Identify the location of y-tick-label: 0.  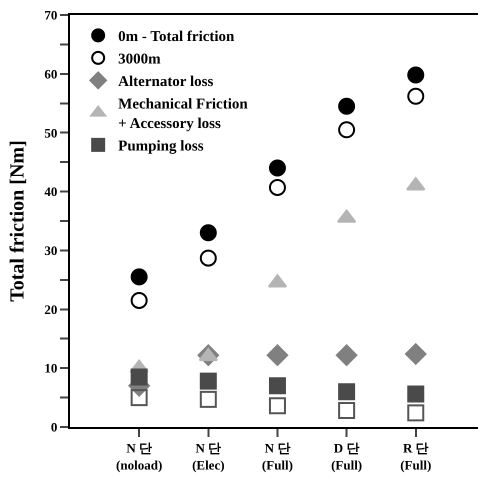
(54, 427).